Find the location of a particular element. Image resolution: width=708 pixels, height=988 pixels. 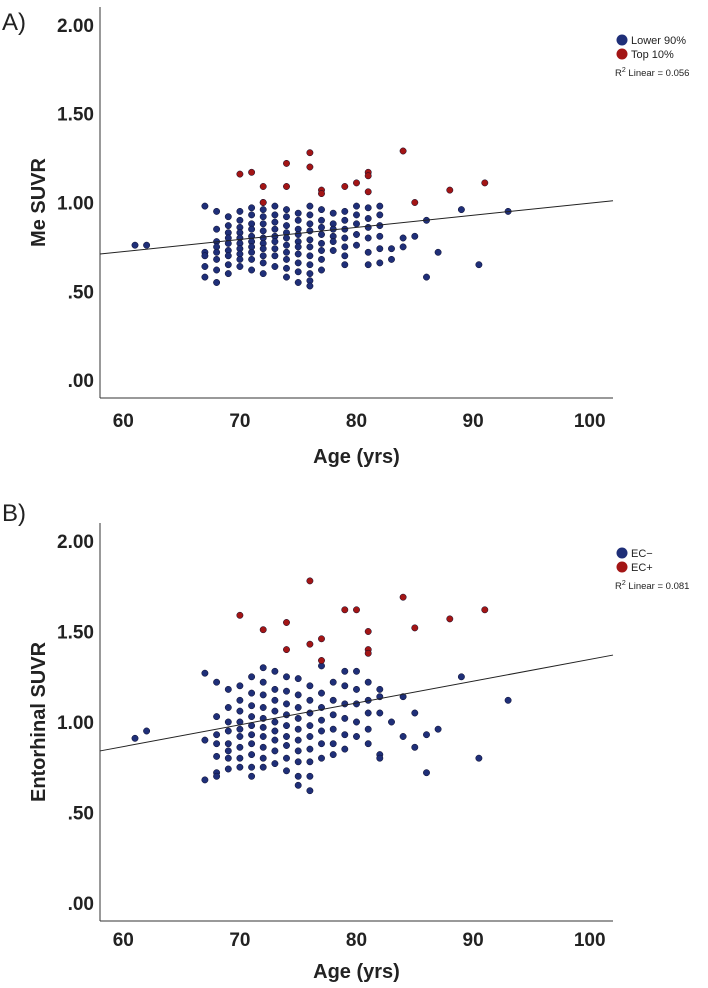

x-tick-label: 90 is located at coordinates (473, 421).